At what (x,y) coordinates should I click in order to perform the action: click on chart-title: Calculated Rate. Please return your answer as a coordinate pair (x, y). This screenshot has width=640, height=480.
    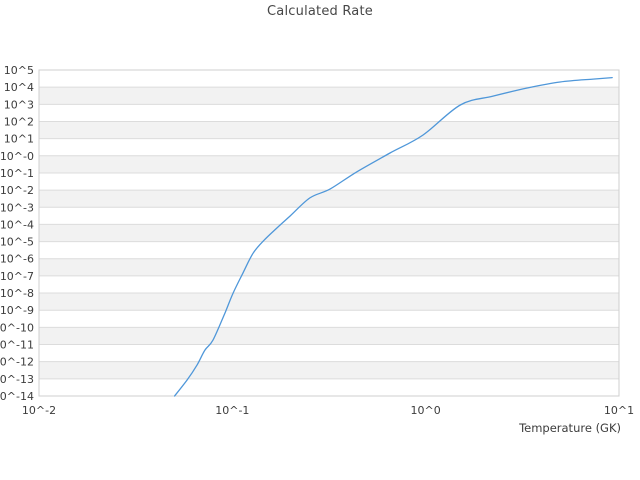
    Looking at the image, I should click on (320, 11).